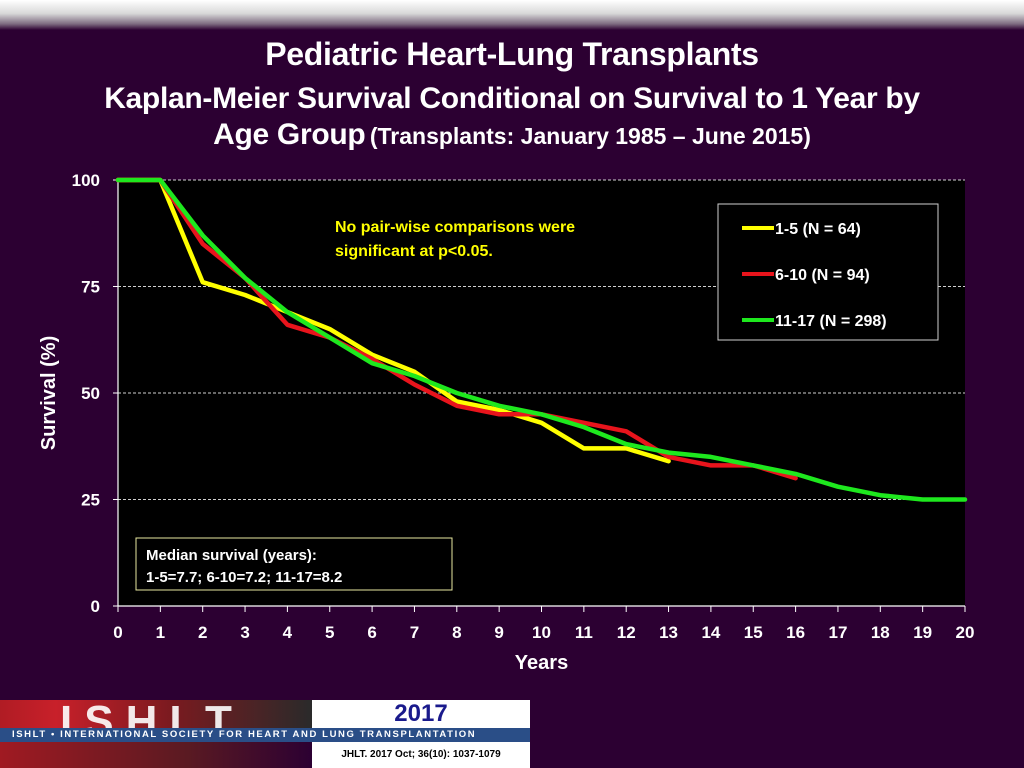  I want to click on y-tick-label: 25, so click(90, 500).